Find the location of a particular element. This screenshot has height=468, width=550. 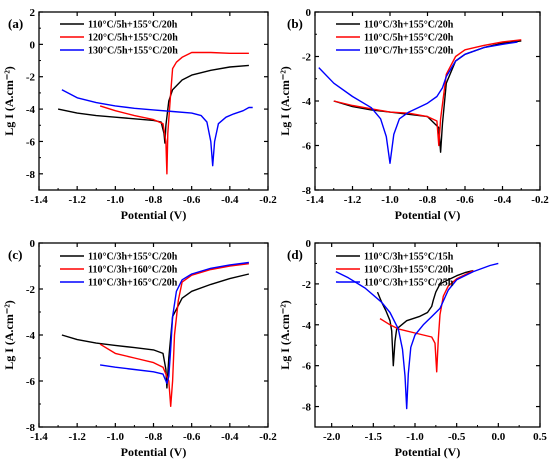

x-tick-label: 0.0 is located at coordinates (498, 437).